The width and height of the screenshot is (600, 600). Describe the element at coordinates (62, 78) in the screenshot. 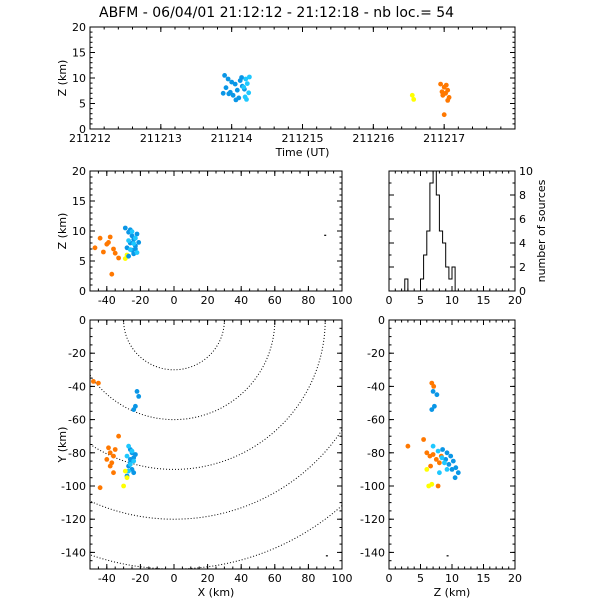

I see `y-axis-label: Z (km)` at that location.